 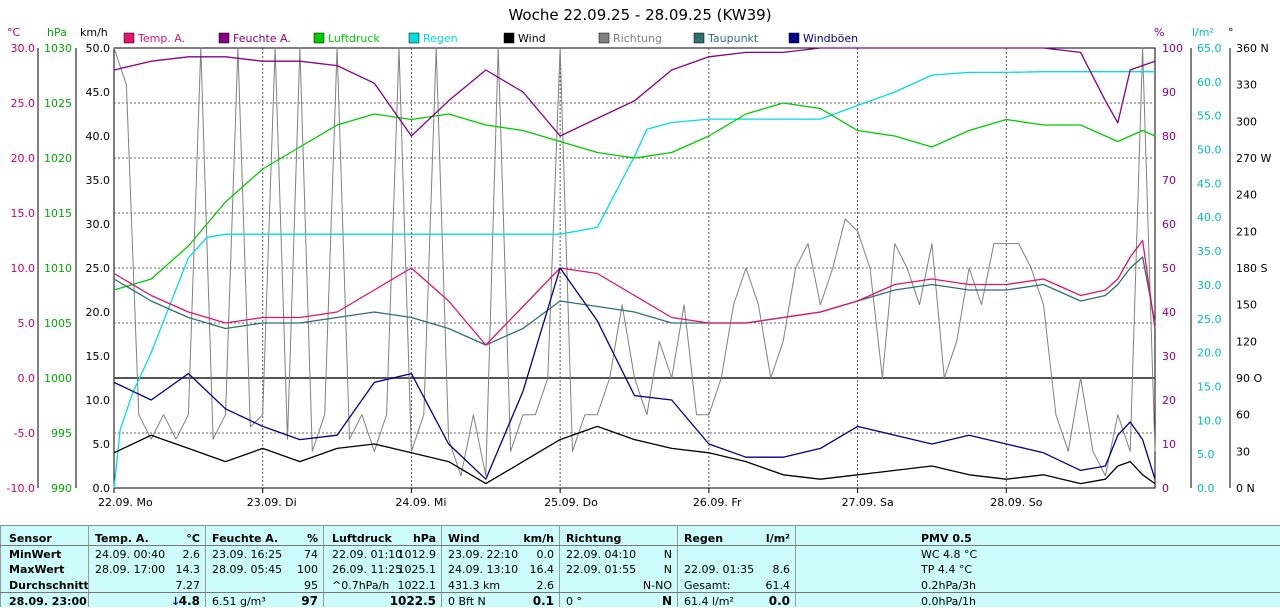 What do you see at coordinates (312, 538) in the screenshot?
I see `hum-unit: %` at bounding box center [312, 538].